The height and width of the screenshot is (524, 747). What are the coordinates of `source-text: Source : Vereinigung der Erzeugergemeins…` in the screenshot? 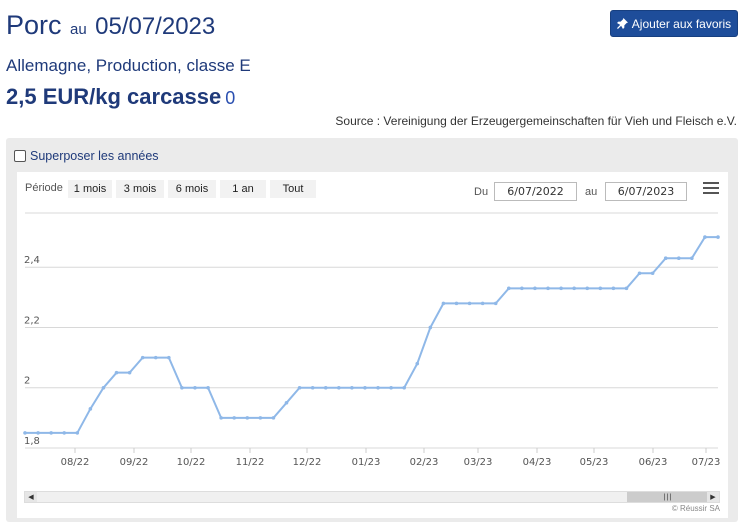 It's located at (536, 121).